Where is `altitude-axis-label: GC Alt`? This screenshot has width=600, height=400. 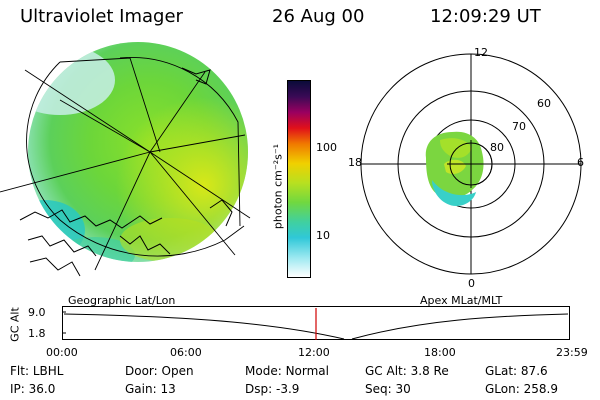
altitude-axis-label: GC Alt is located at coordinates (15, 324).